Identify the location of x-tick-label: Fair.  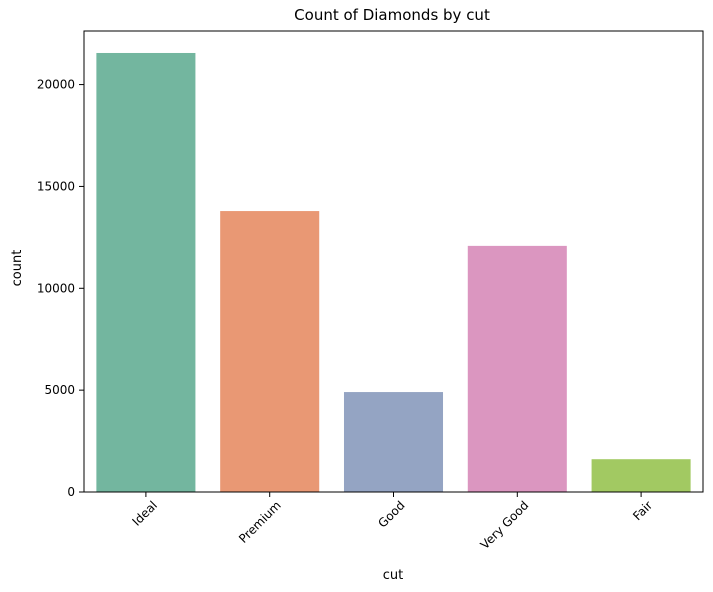
(642, 510).